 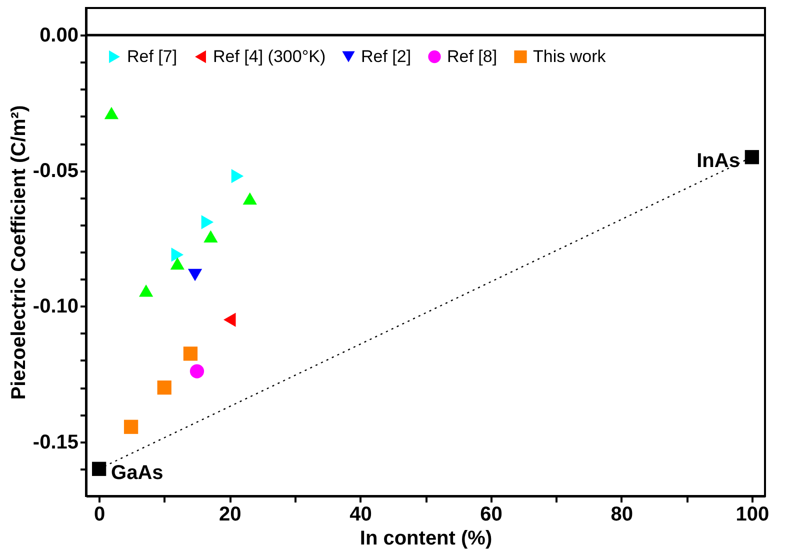 I want to click on x-tick-label: 80, so click(x=621, y=515).